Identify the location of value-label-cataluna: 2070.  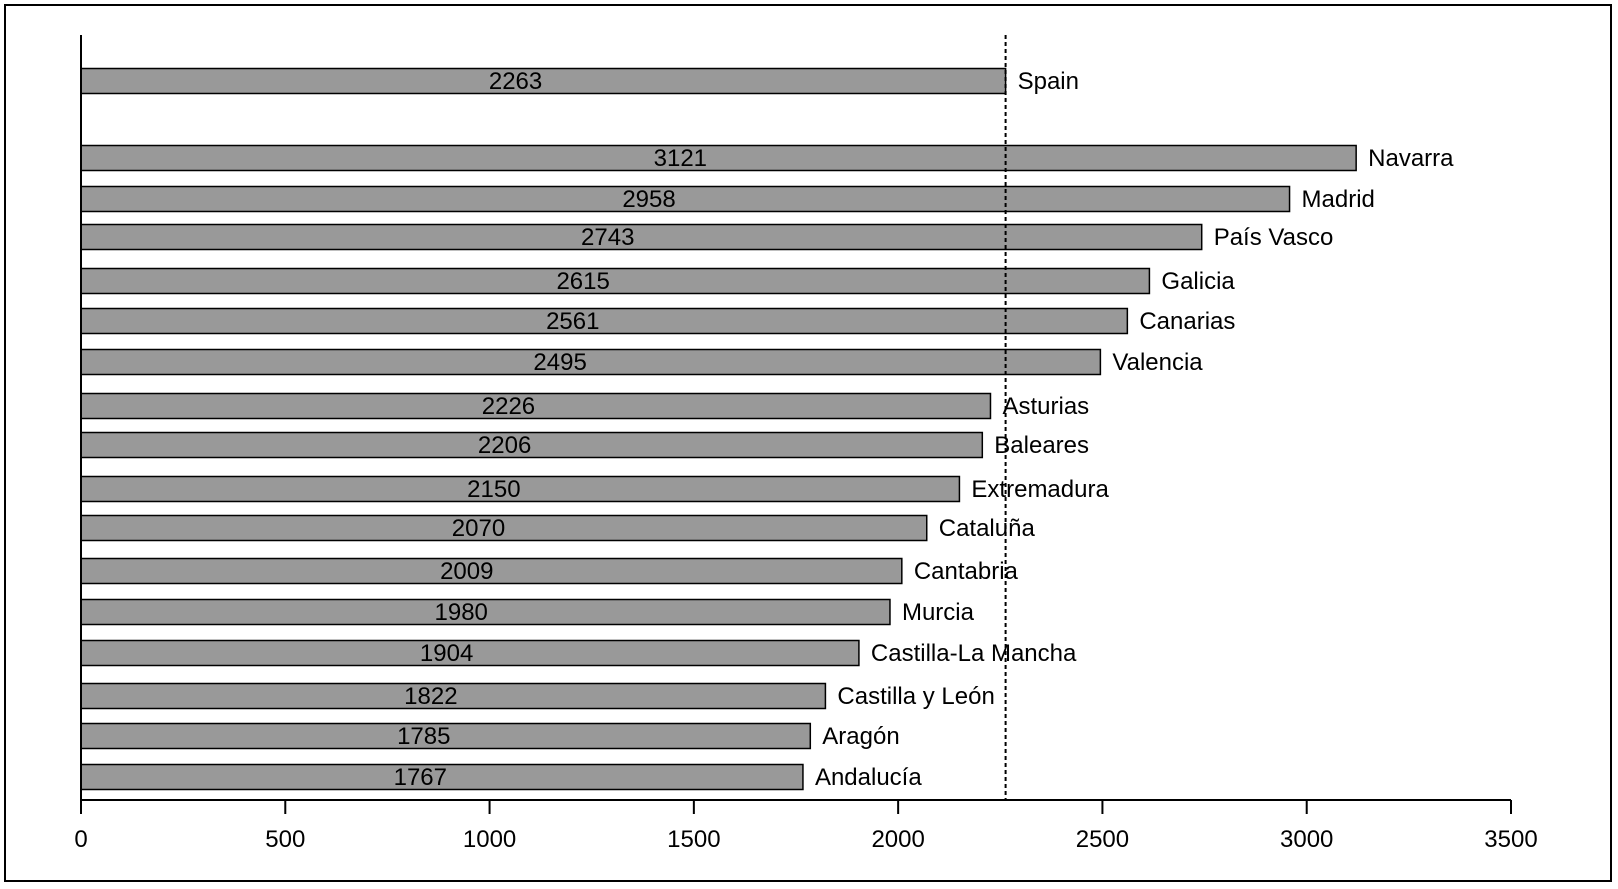
(478, 528).